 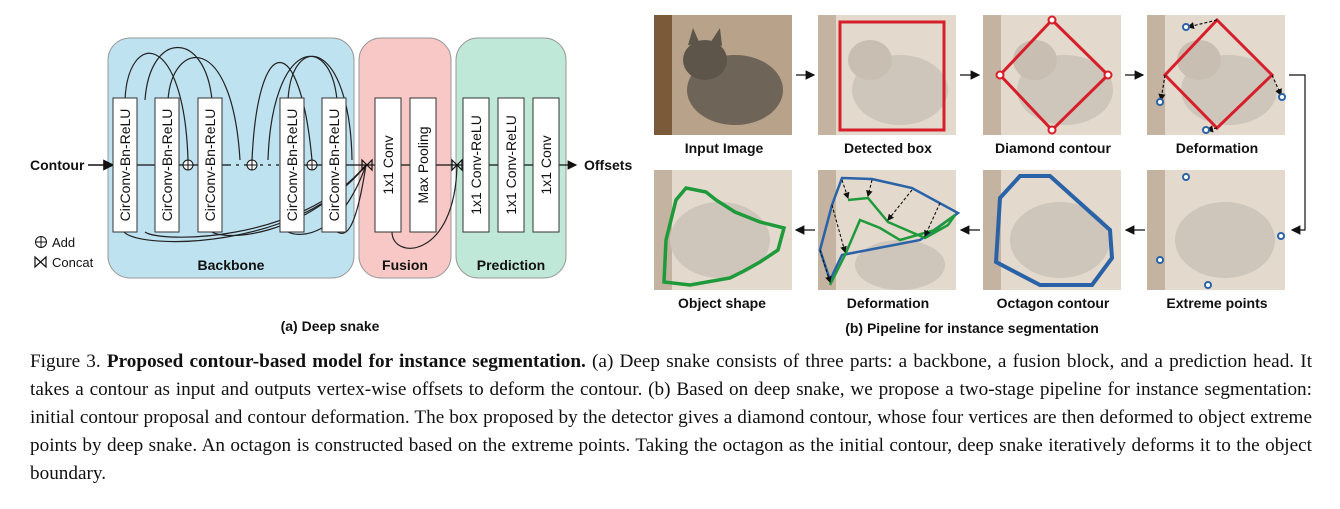 I want to click on contour-vertex, so click(x=1054, y=75).